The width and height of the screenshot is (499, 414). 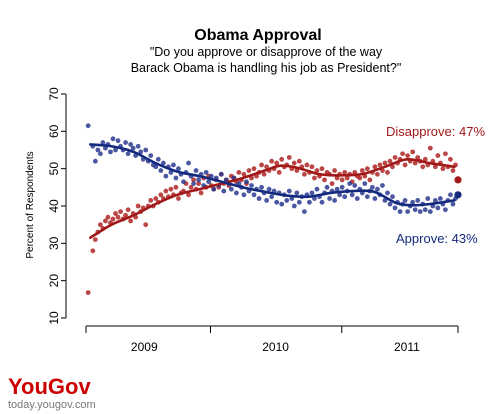 I want to click on y-tick-label: 70, so click(x=54, y=94).